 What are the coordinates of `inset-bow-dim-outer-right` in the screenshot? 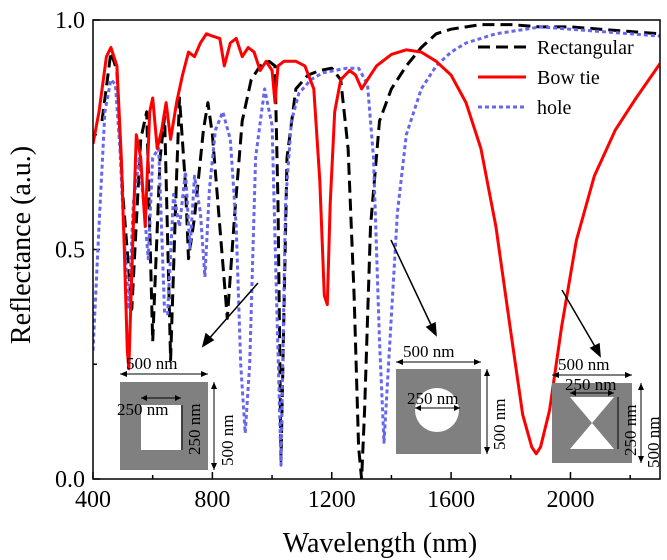 It's located at (628, 375).